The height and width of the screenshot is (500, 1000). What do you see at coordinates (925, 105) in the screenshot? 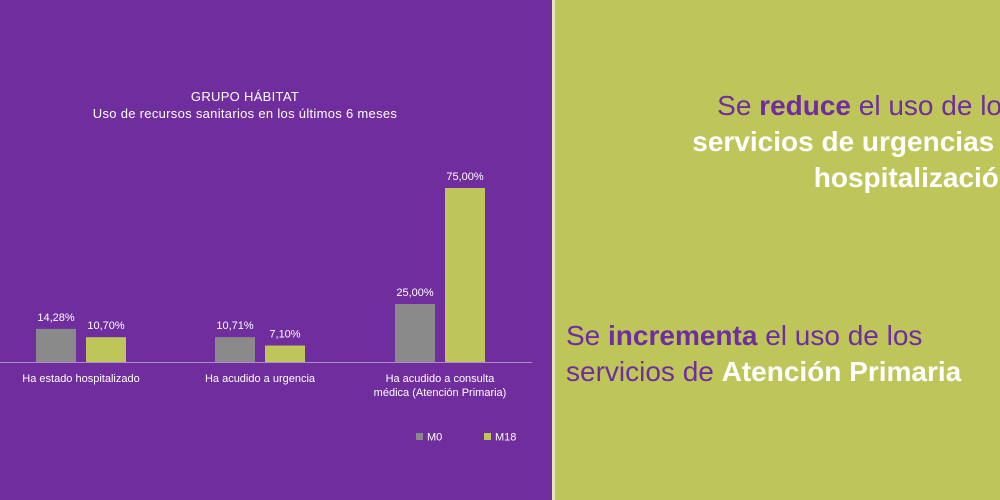
I see `reduce-line1-post: el uso de los` at bounding box center [925, 105].